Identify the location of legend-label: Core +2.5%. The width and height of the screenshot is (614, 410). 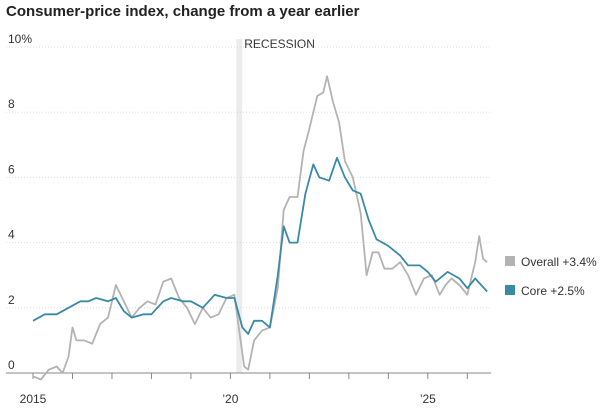
(553, 291).